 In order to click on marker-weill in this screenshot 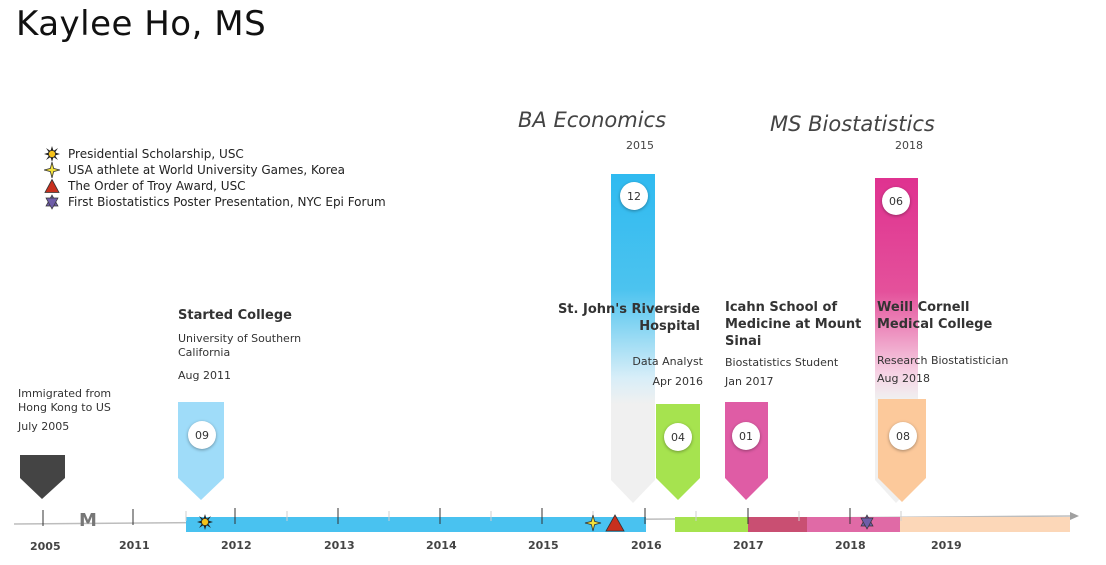, I will do `click(902, 450)`.